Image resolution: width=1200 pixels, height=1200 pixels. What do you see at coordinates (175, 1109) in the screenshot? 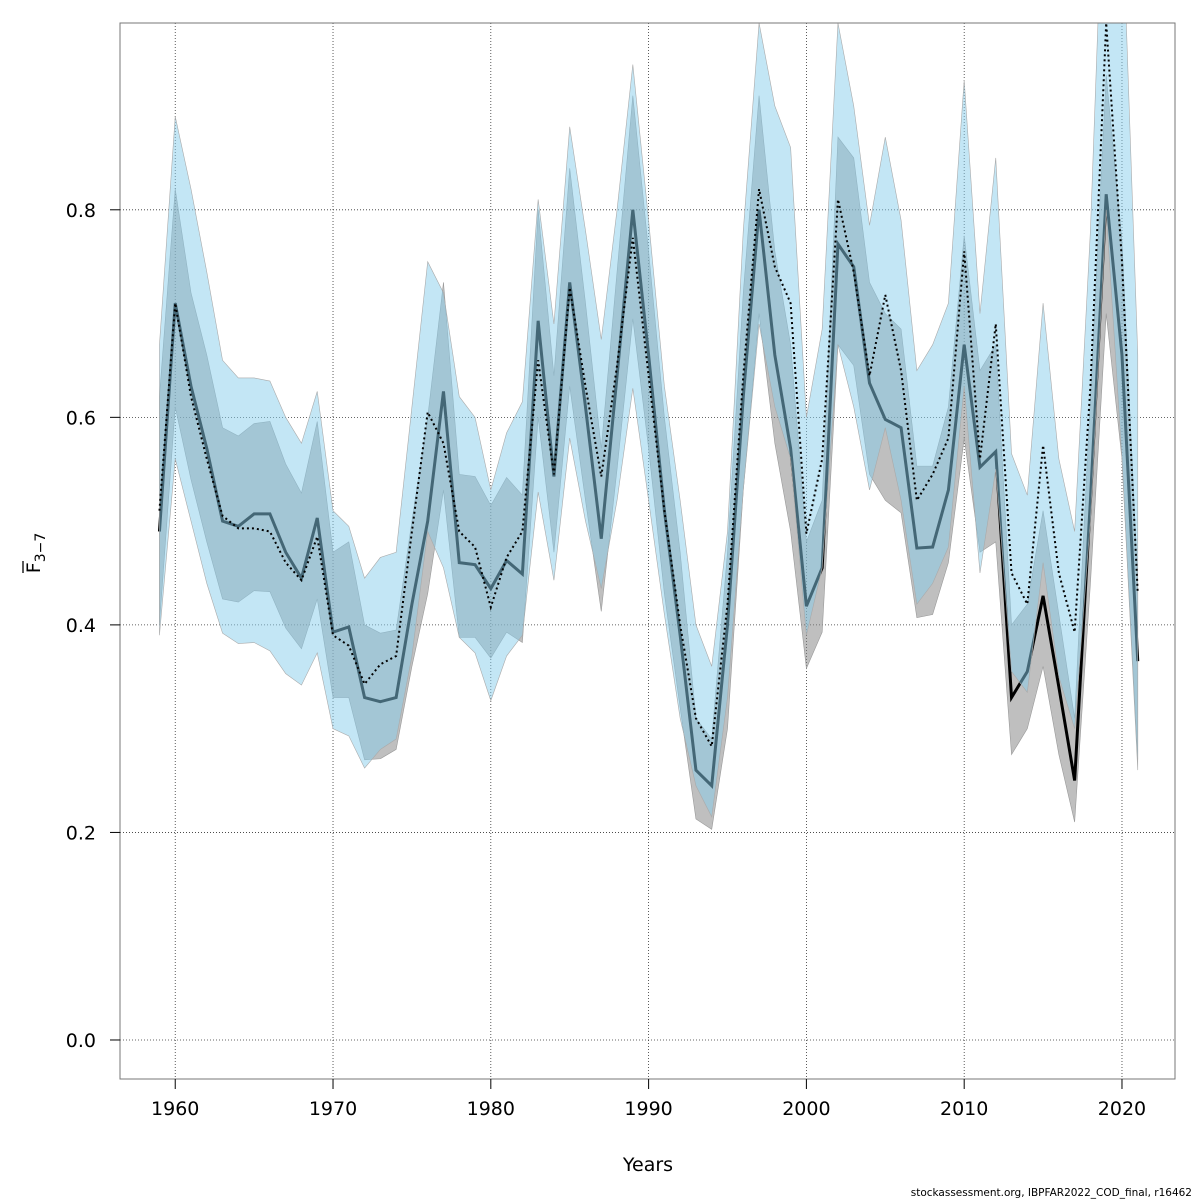
I see `x-tick-label: 1960` at bounding box center [175, 1109].